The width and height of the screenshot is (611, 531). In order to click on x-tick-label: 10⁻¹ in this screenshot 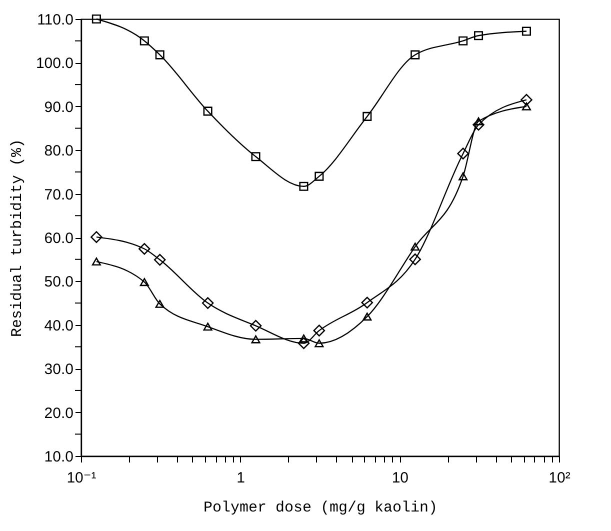, I will do `click(81, 478)`.